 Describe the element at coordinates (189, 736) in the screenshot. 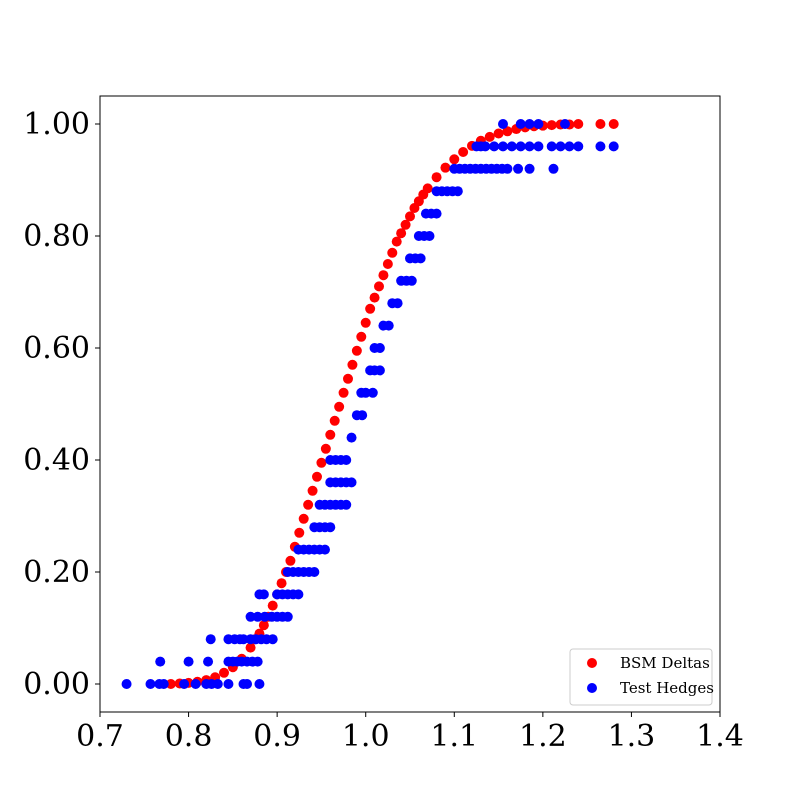

I see `x-tick-label: 0.8` at that location.